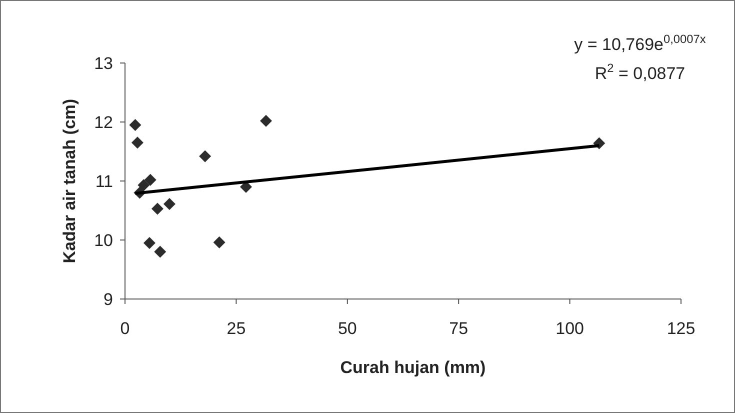 The height and width of the screenshot is (413, 735). What do you see at coordinates (69, 181) in the screenshot?
I see `y-axis-title: Kadar air tanah (cm)` at bounding box center [69, 181].